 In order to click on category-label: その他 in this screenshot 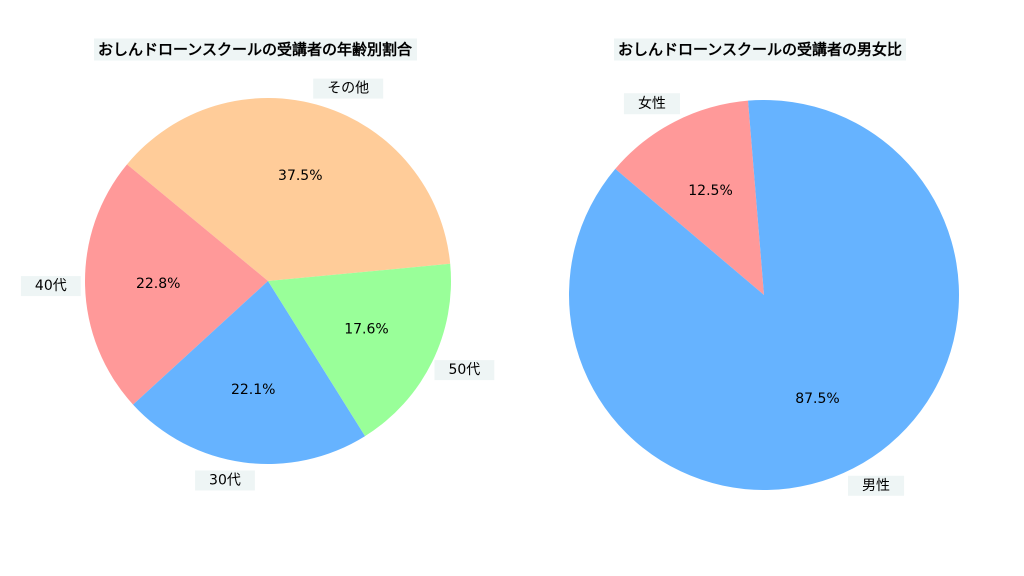, I will do `click(348, 89)`.